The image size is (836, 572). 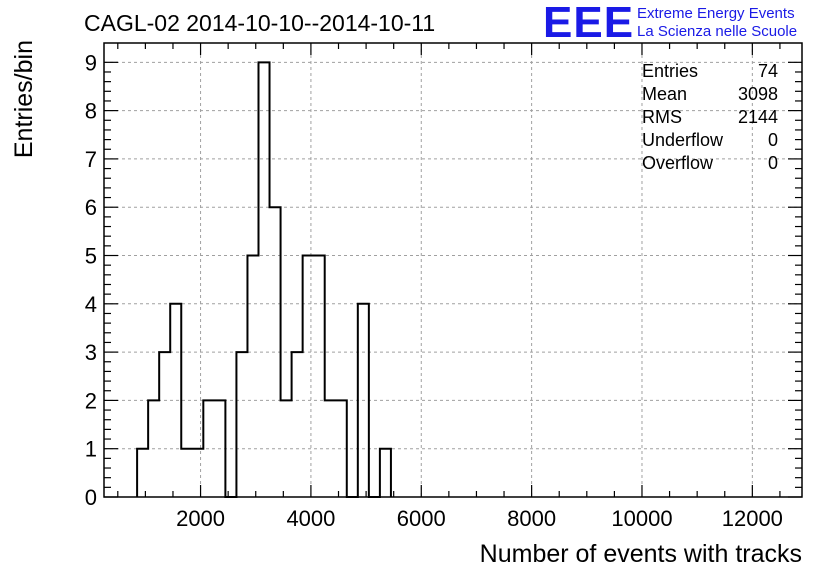 I want to click on y-tick-label: 8, so click(x=91, y=111).